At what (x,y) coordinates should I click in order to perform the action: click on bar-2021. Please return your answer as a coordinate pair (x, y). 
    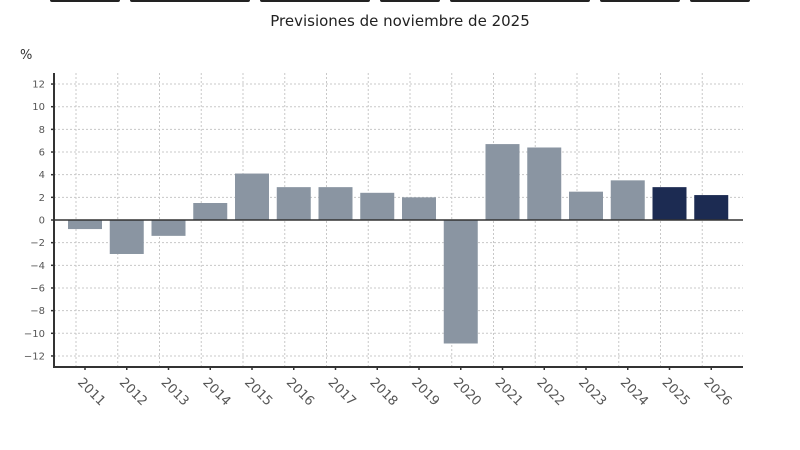
    Looking at the image, I should click on (502, 182).